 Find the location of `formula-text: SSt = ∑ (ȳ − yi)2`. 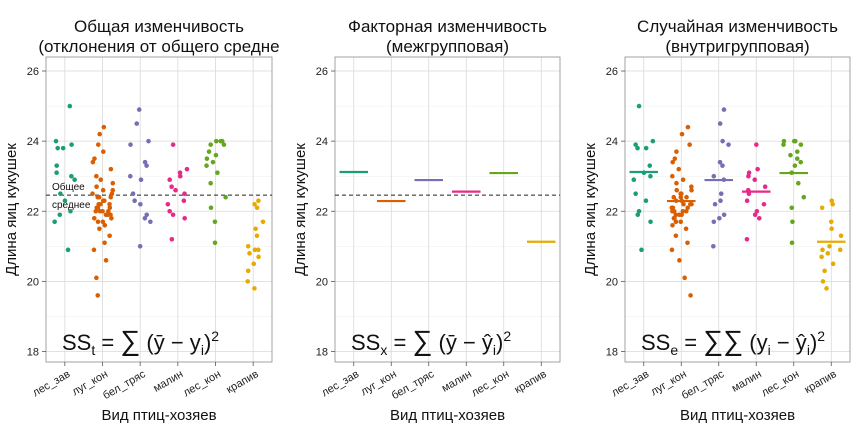

formula-text: SSt = ∑ (ȳ − yi)2 is located at coordinates (140, 341).